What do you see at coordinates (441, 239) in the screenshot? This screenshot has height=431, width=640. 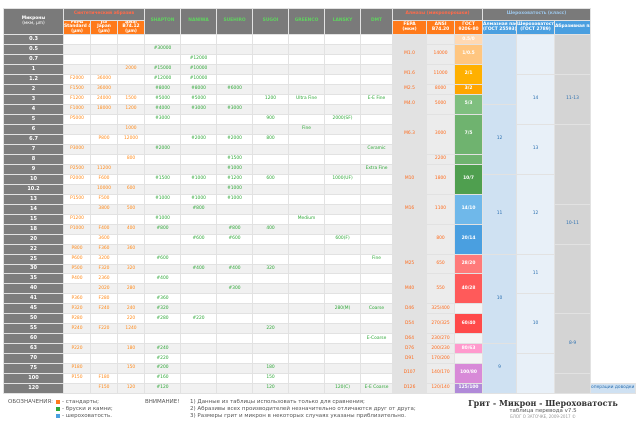 I see `diamond-ansi: 800` at bounding box center [441, 239].